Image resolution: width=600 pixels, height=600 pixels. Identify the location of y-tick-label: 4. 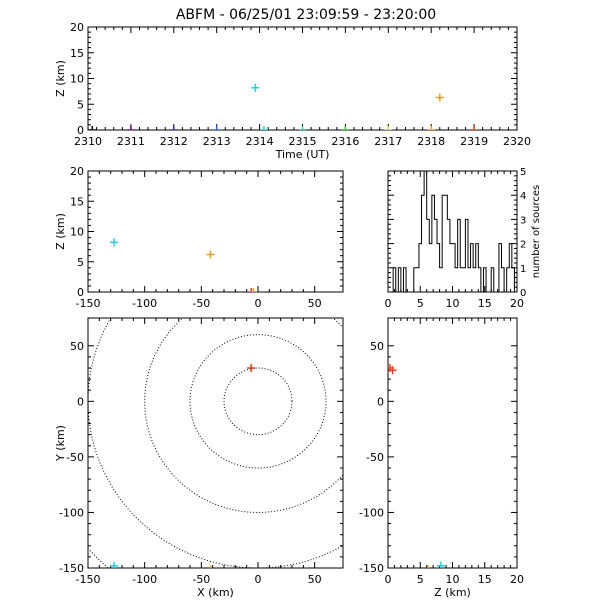
(523, 196).